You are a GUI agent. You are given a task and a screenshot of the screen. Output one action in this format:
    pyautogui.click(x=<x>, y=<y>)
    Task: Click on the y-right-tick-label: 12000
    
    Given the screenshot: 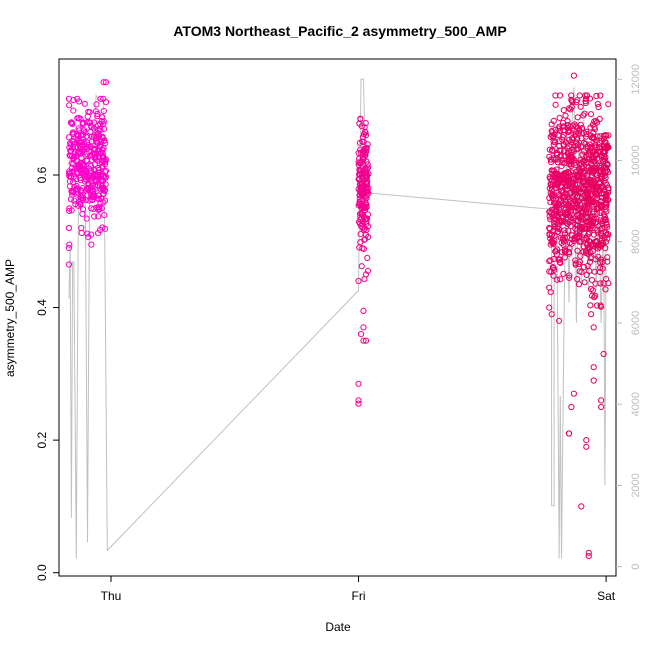 What is the action you would take?
    pyautogui.click(x=636, y=79)
    